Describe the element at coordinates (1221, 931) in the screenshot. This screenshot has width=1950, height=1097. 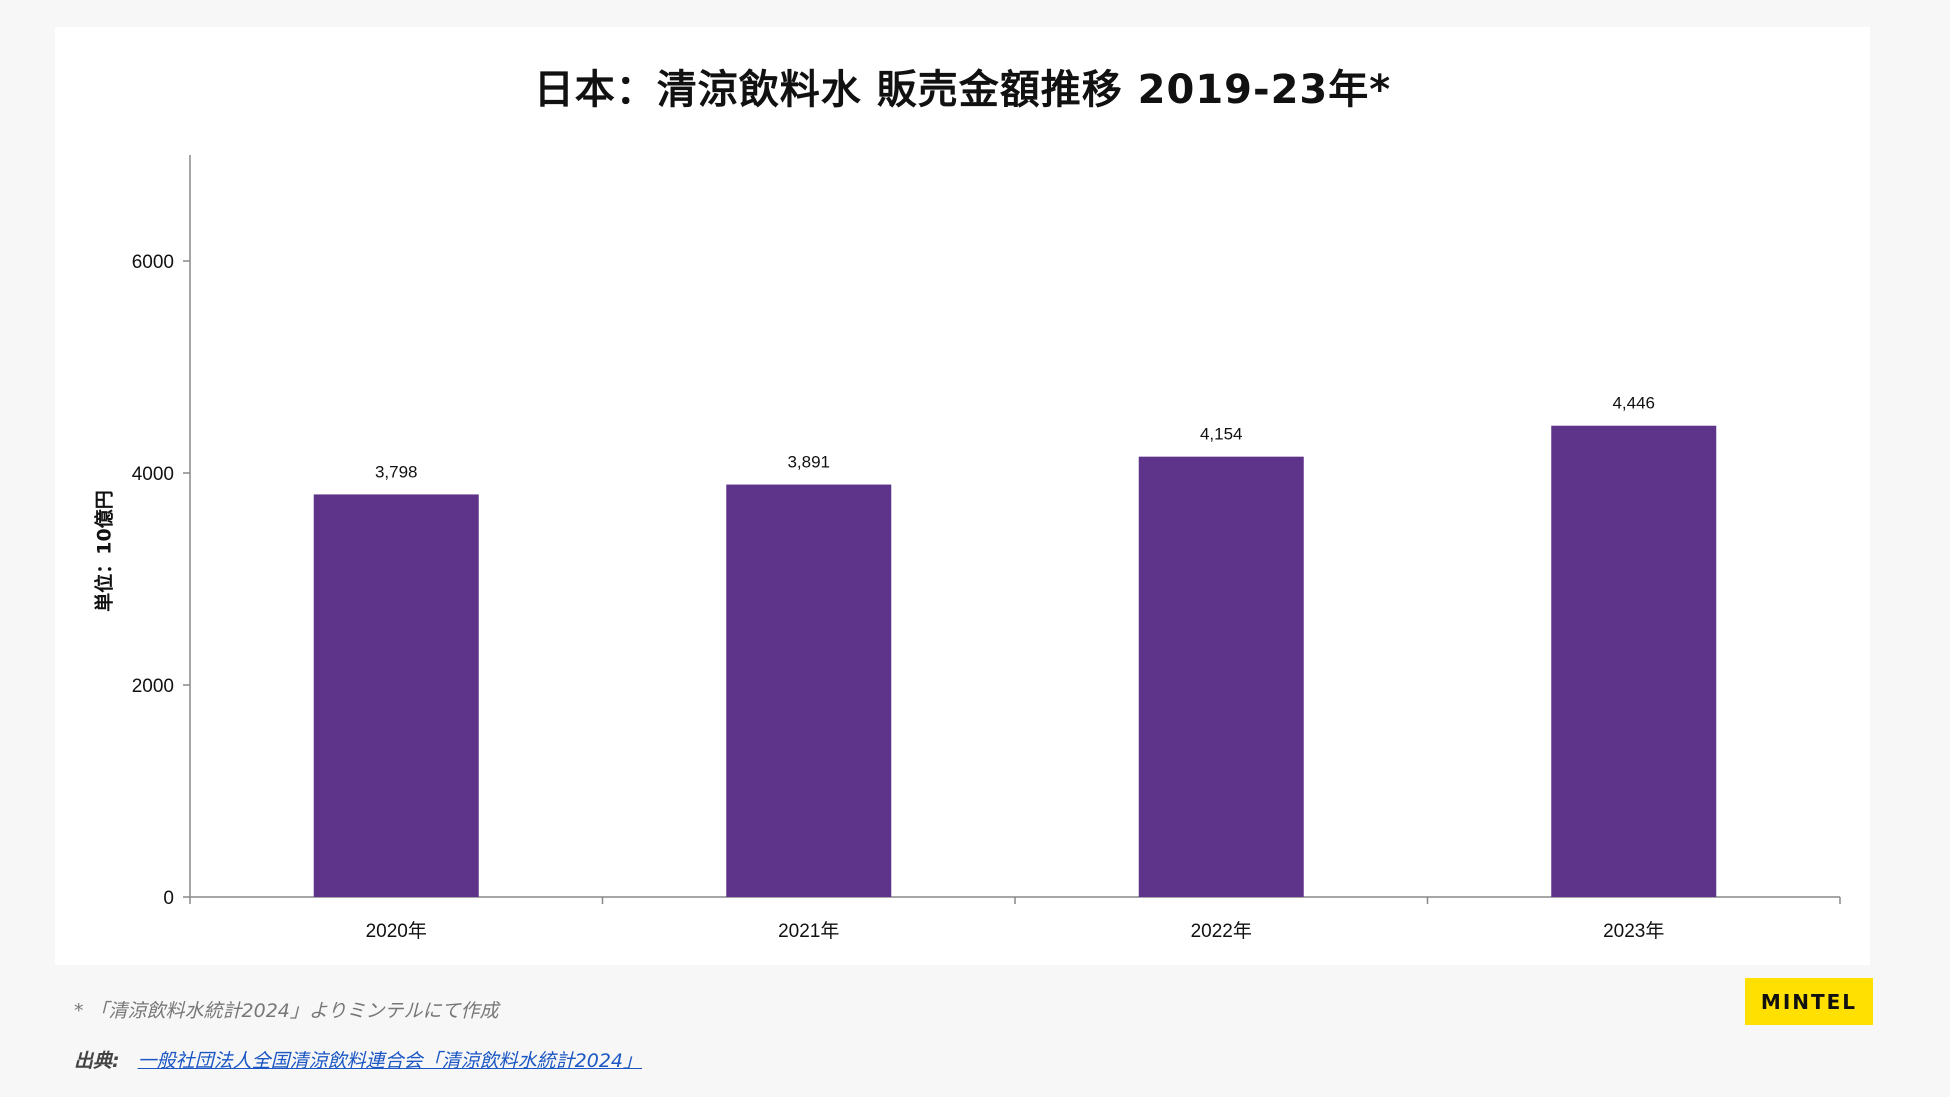
I see `x-tick-label: 2022年` at that location.